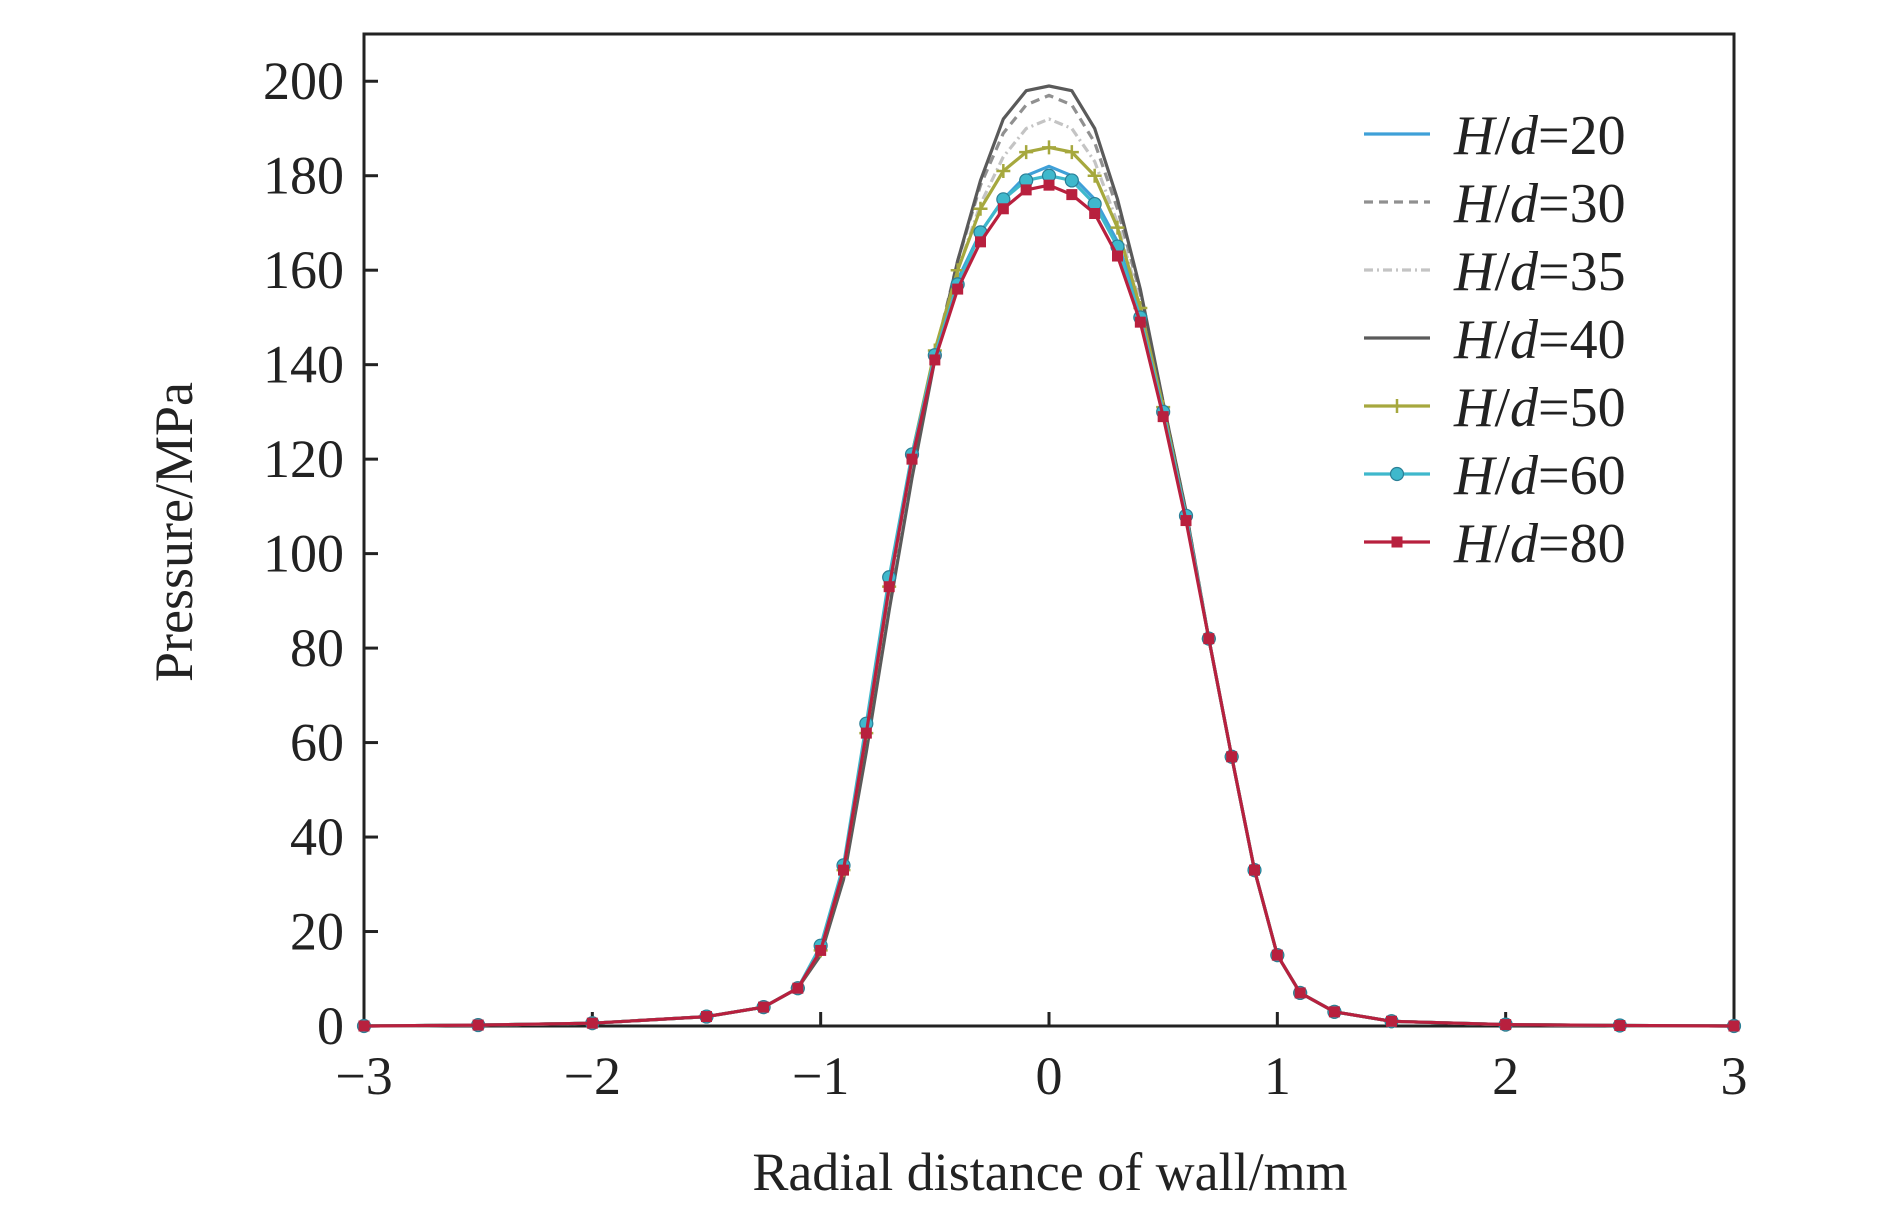  What do you see at coordinates (1277, 1076) in the screenshot?
I see `x-tick-label: 1` at bounding box center [1277, 1076].